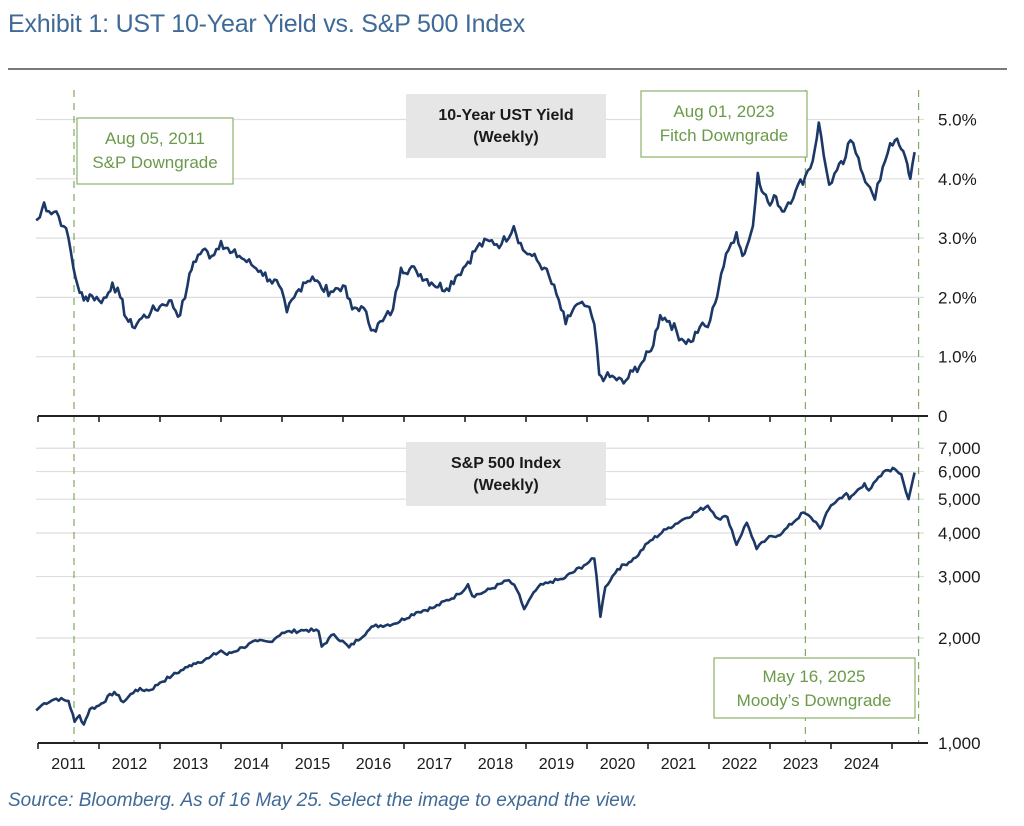 Image resolution: width=1024 pixels, height=826 pixels. Describe the element at coordinates (959, 577) in the screenshot. I see `sp500-y-tick-label: 3,000` at that location.